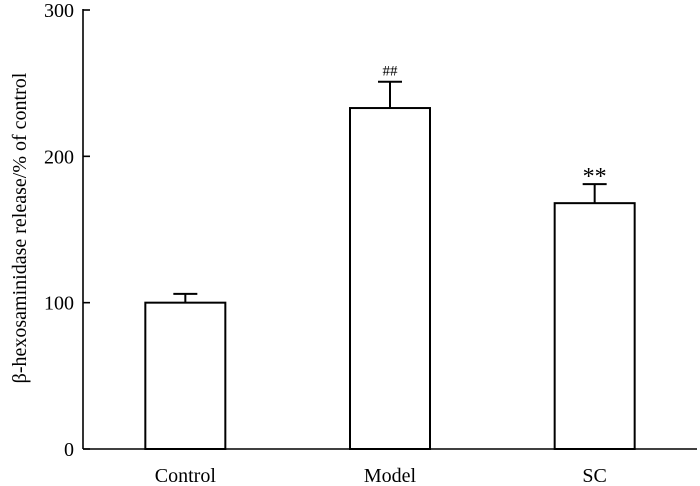 Image resolution: width=700 pixels, height=486 pixels. Describe the element at coordinates (59, 11) in the screenshot. I see `y-tick-label: 300` at that location.